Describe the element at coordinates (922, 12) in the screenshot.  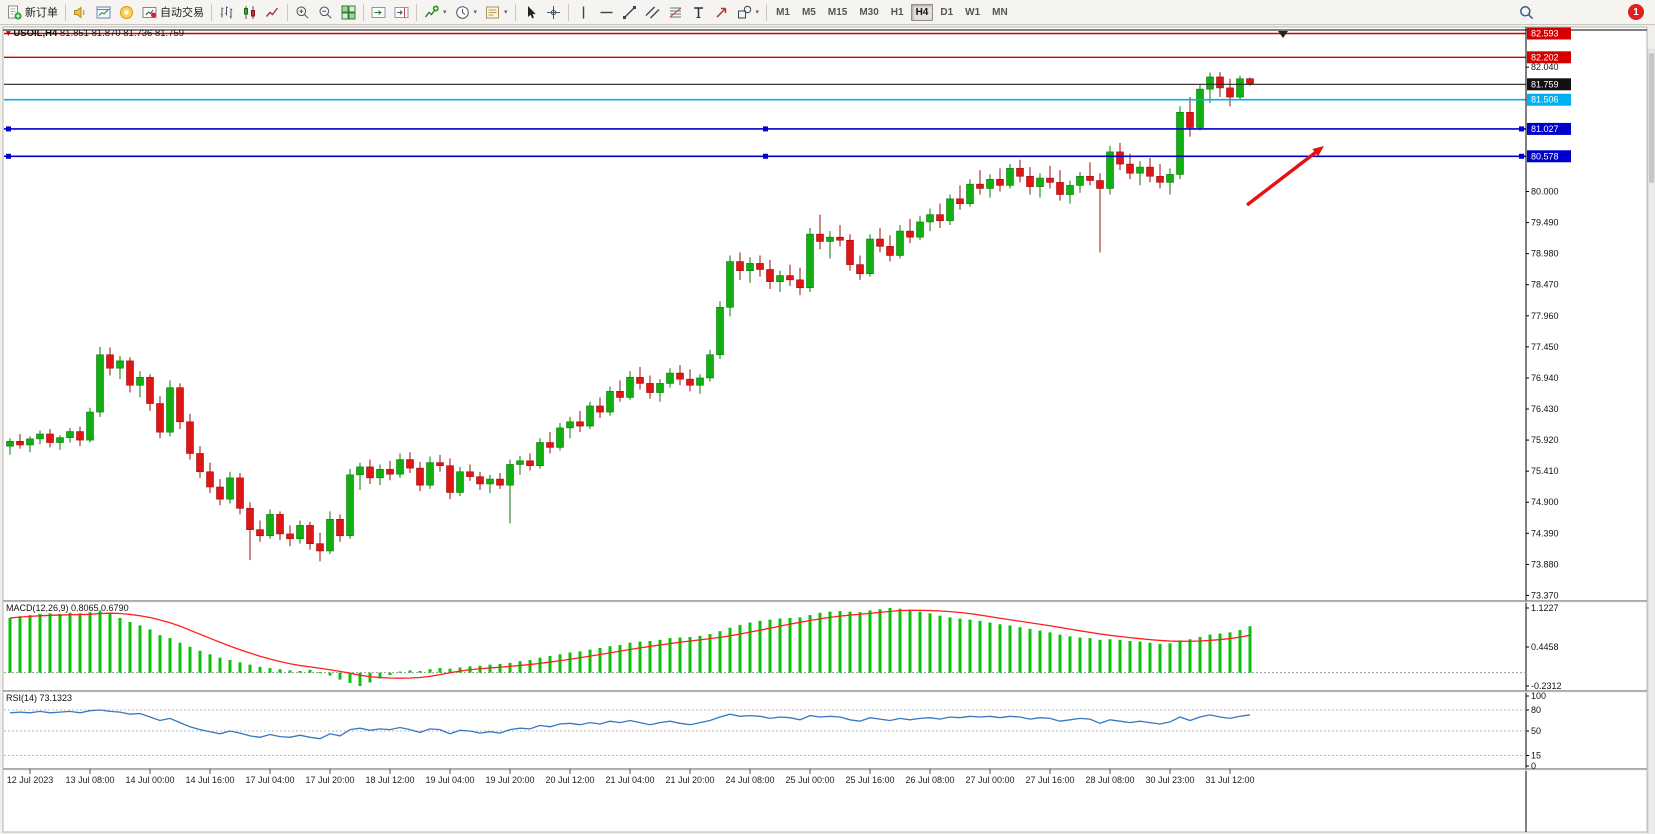
I see `timeframe-h4-button: H4` at that location.